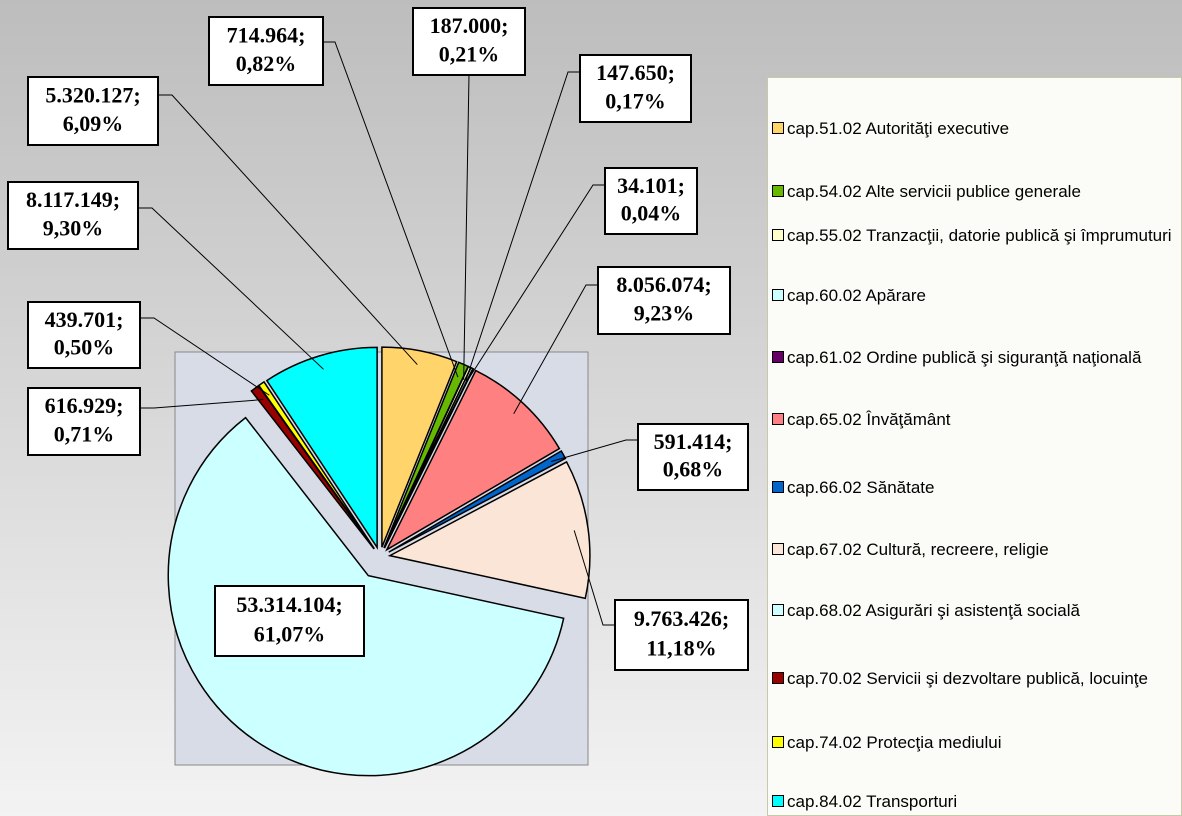 This screenshot has width=1182, height=816. What do you see at coordinates (651, 213) in the screenshot?
I see `percent-label: 0,04%` at bounding box center [651, 213].